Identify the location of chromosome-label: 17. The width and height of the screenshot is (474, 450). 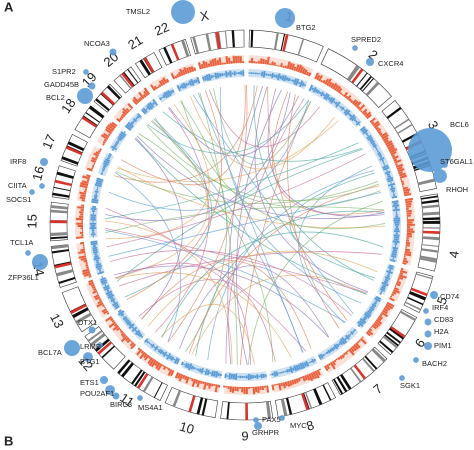
(48, 141).